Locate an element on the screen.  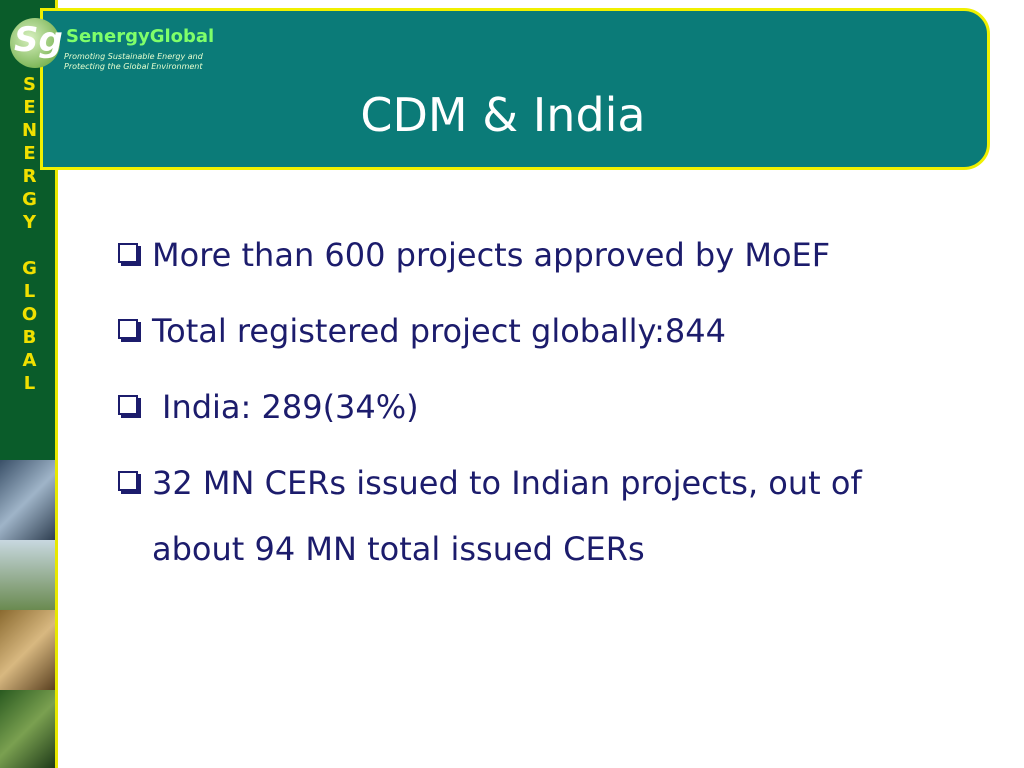
bullet: India: 289(34%) is located at coordinates (526, 407).